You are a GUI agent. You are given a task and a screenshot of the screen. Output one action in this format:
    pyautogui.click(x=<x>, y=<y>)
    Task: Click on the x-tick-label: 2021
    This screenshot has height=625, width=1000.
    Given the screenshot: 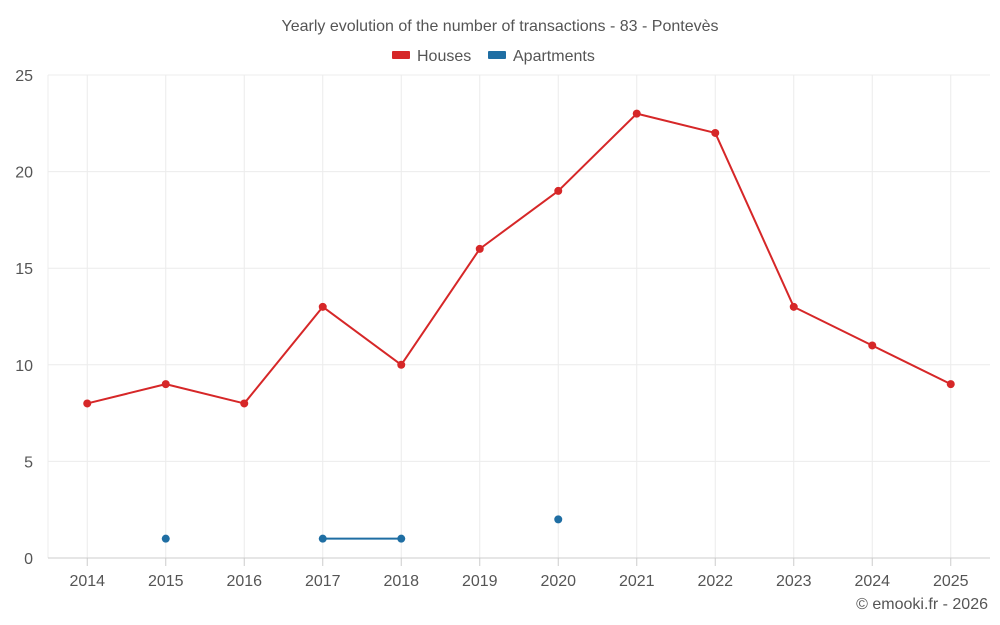 What is the action you would take?
    pyautogui.click(x=637, y=581)
    